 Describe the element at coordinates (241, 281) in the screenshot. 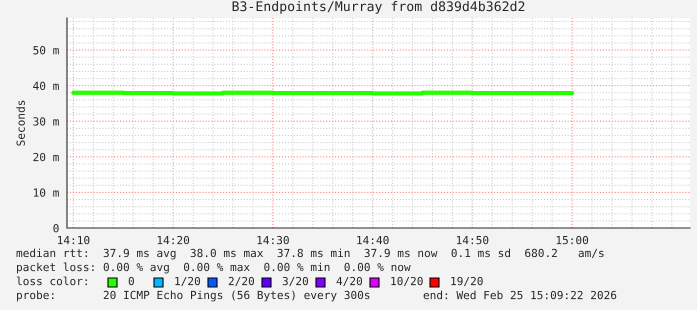

I see `text: 2/20` at that location.